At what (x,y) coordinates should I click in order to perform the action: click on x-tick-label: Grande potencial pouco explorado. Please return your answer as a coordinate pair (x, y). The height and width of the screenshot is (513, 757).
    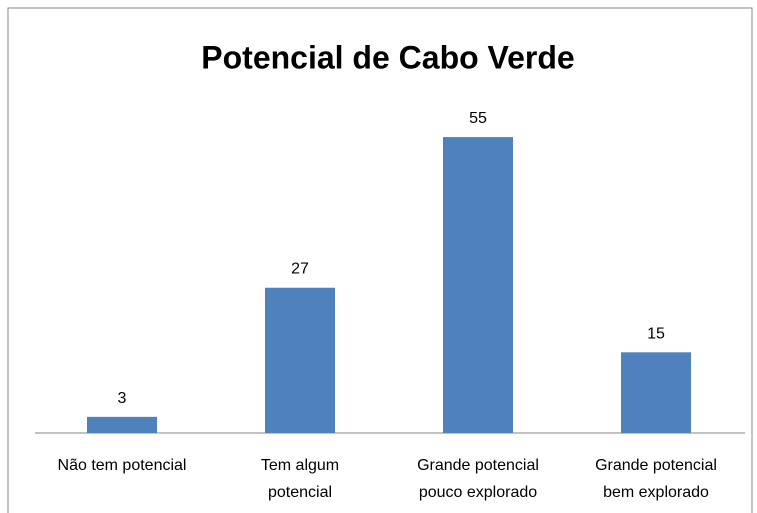
    Looking at the image, I should click on (478, 479).